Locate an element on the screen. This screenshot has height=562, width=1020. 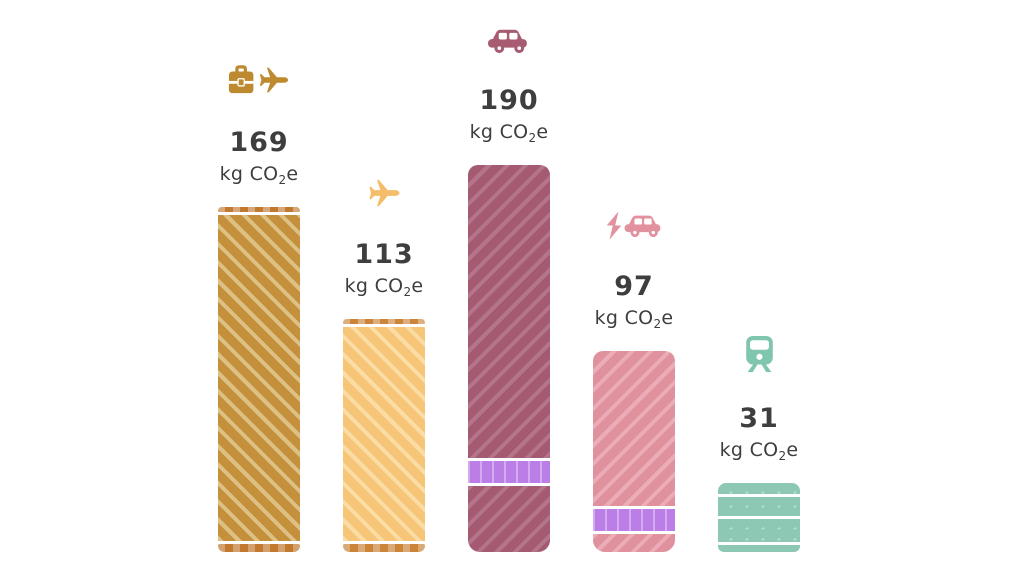
bar-business-flight is located at coordinates (259, 379).